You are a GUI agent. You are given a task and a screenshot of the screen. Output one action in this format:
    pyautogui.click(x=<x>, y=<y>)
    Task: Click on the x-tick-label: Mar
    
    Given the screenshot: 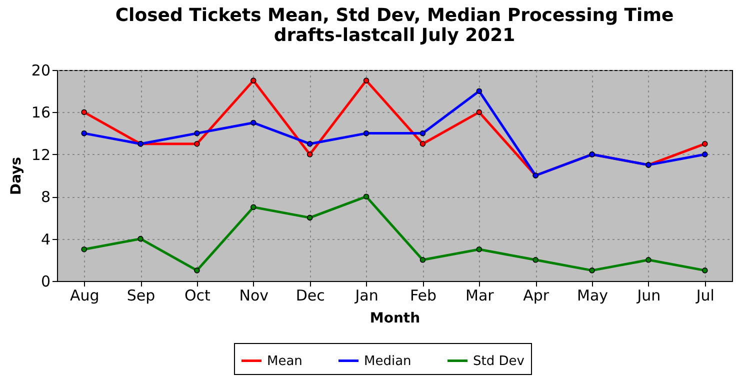 What is the action you would take?
    pyautogui.click(x=480, y=295)
    